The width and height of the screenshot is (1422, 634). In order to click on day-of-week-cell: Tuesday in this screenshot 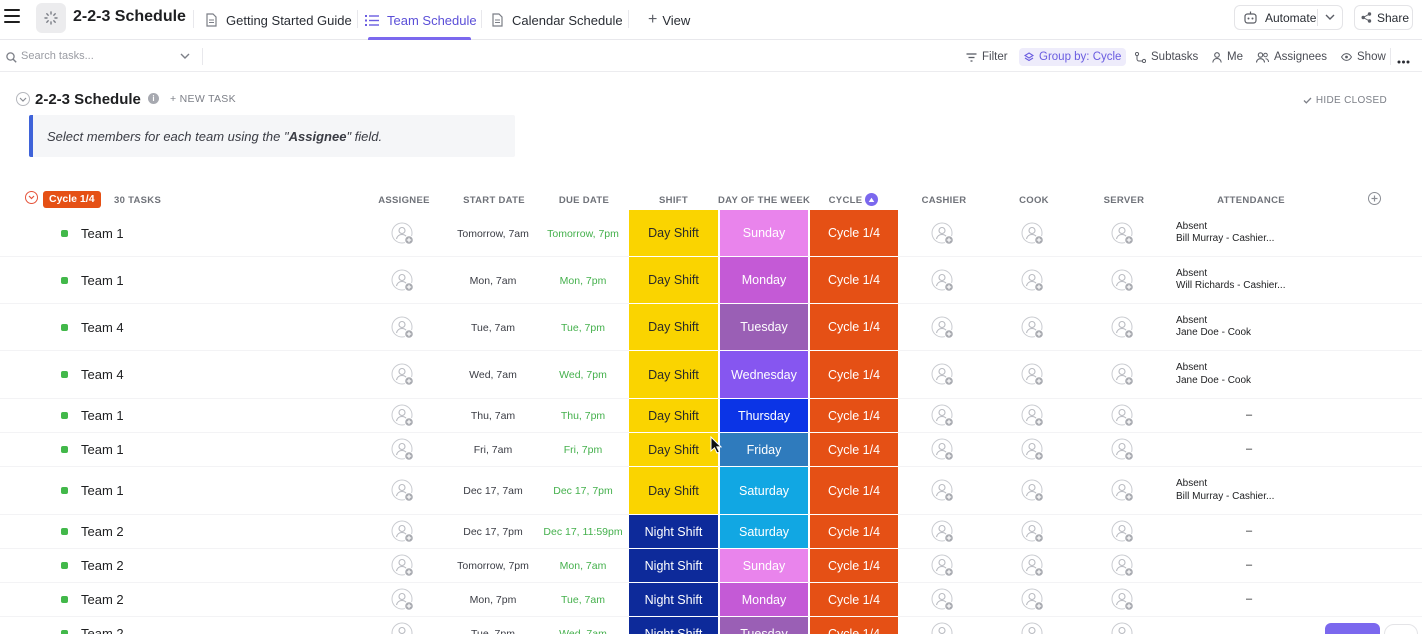, I will do `click(763, 327)`.